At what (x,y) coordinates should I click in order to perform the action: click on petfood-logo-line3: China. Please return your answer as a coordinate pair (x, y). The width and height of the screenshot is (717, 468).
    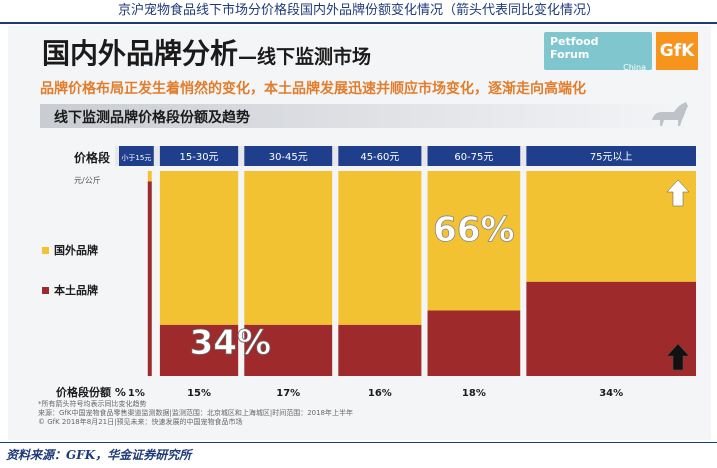
    Looking at the image, I should click on (634, 67).